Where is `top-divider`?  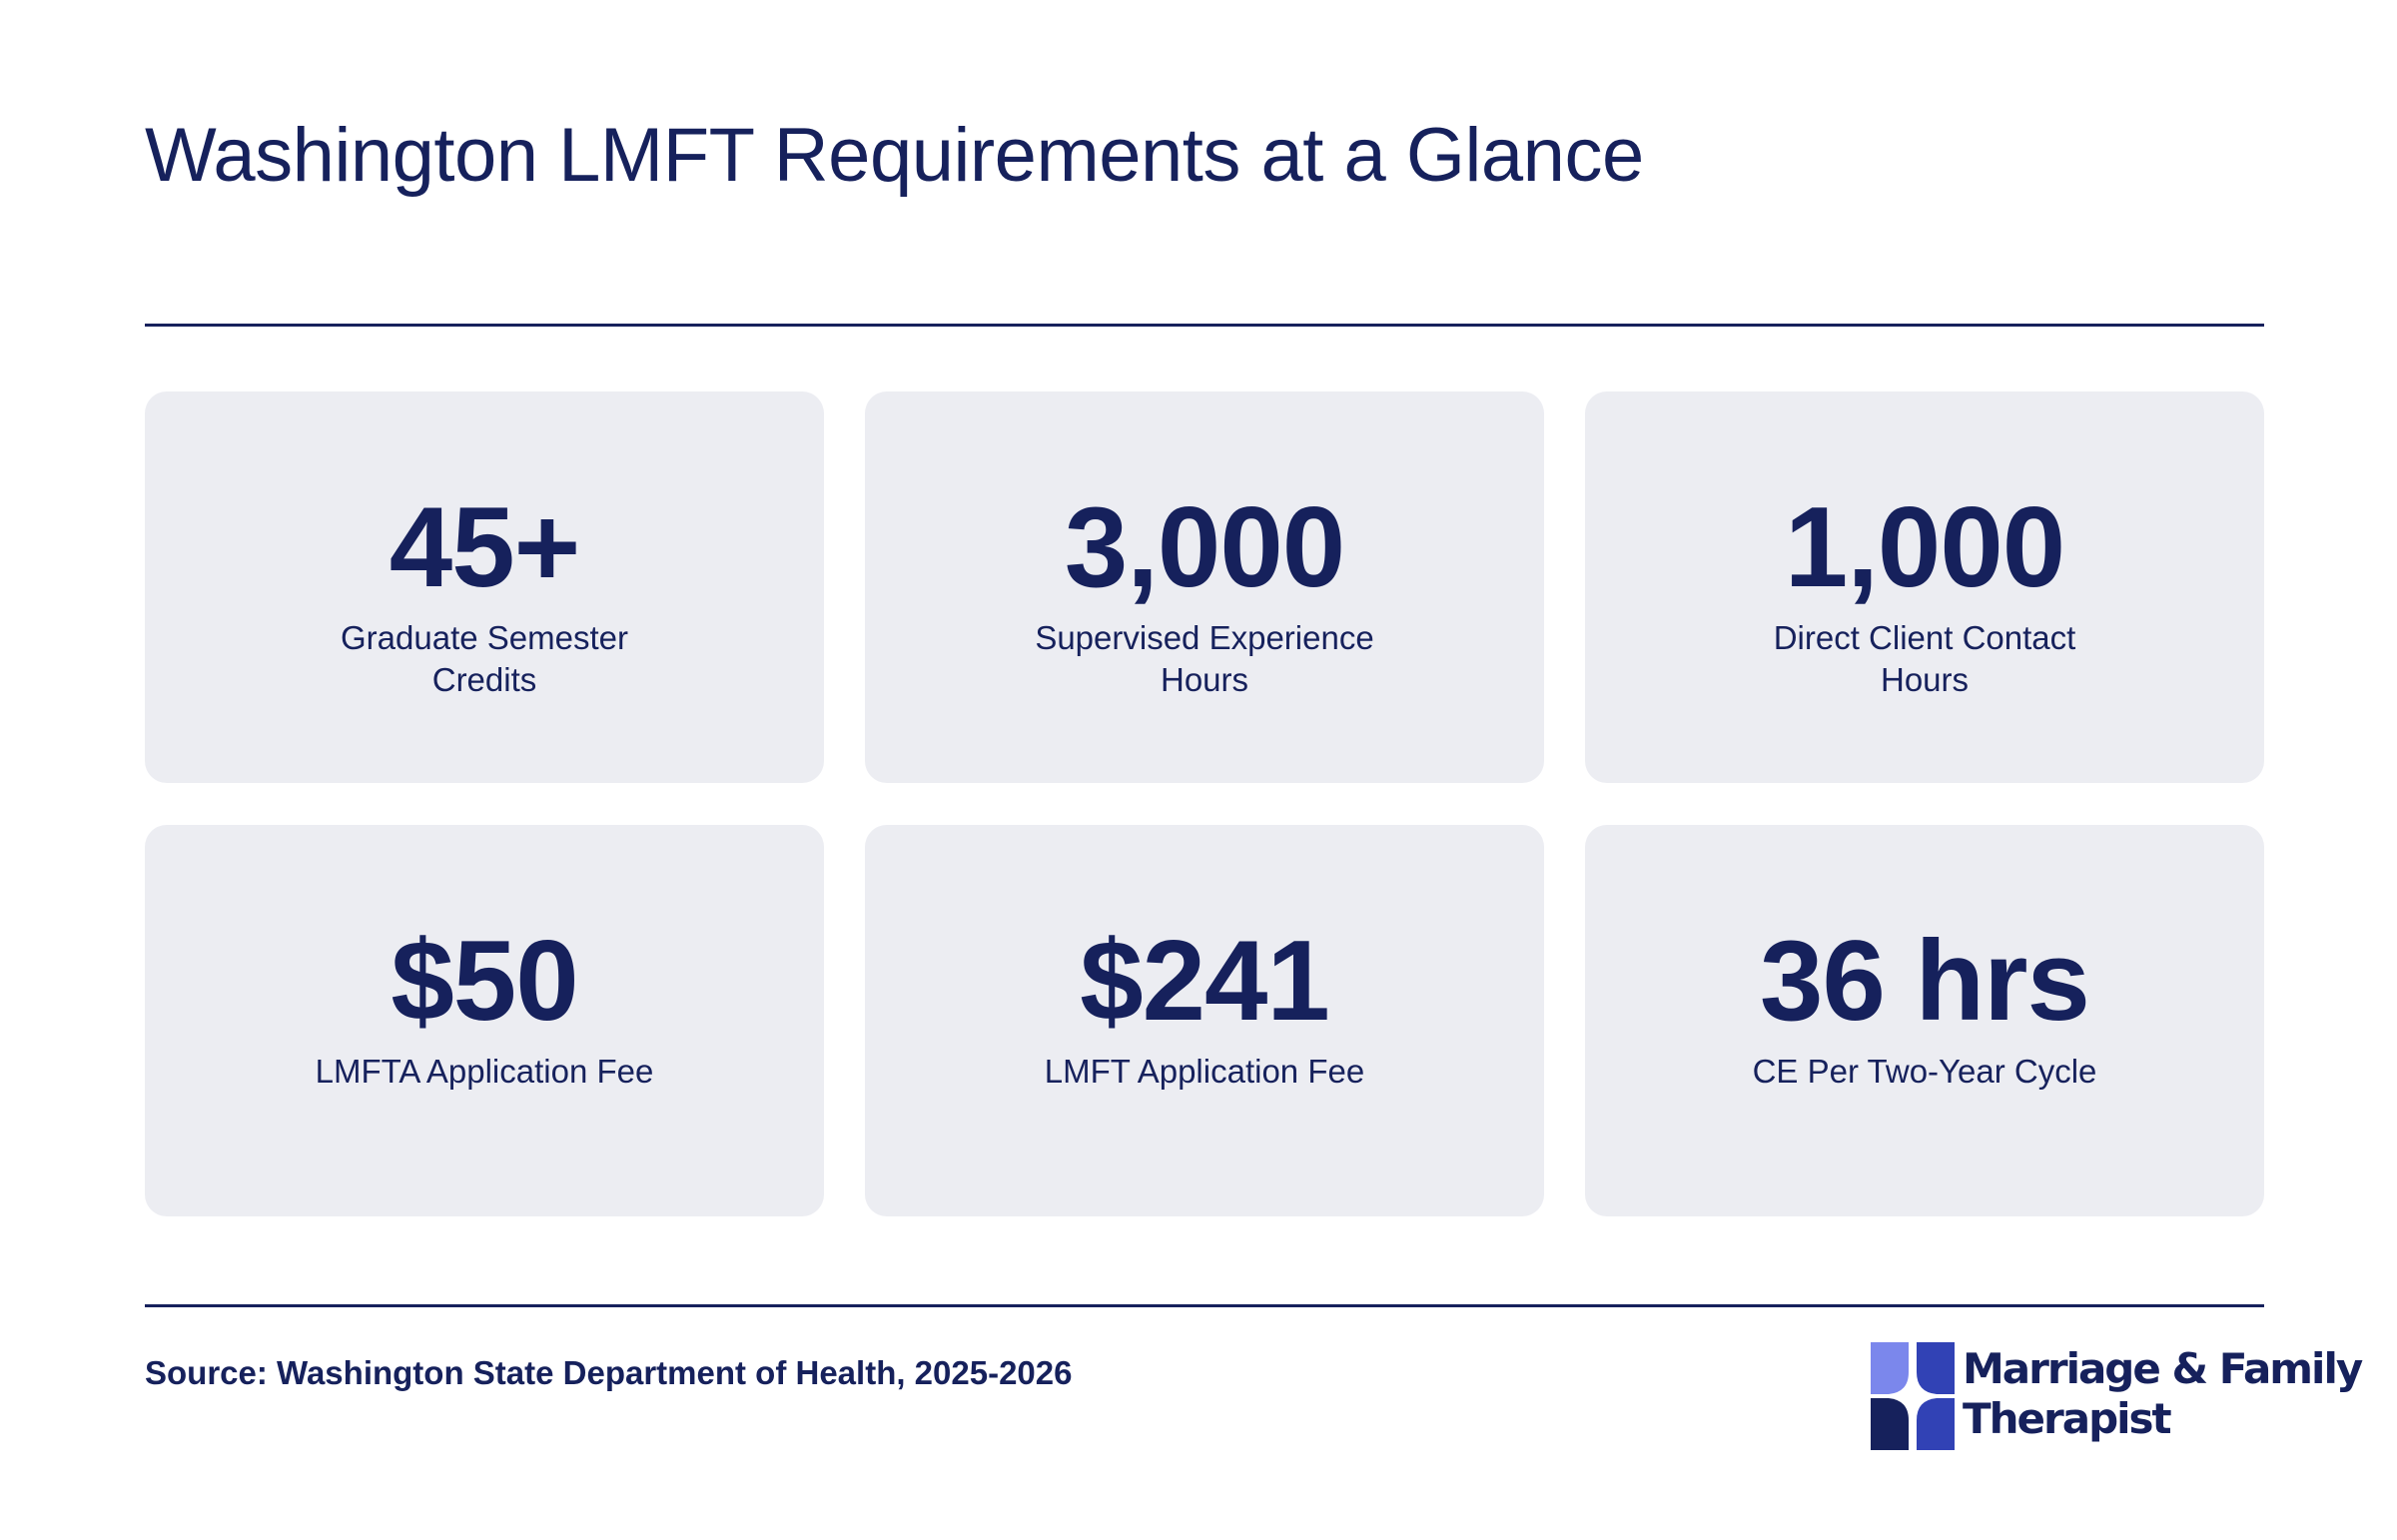 top-divider is located at coordinates (1205, 325).